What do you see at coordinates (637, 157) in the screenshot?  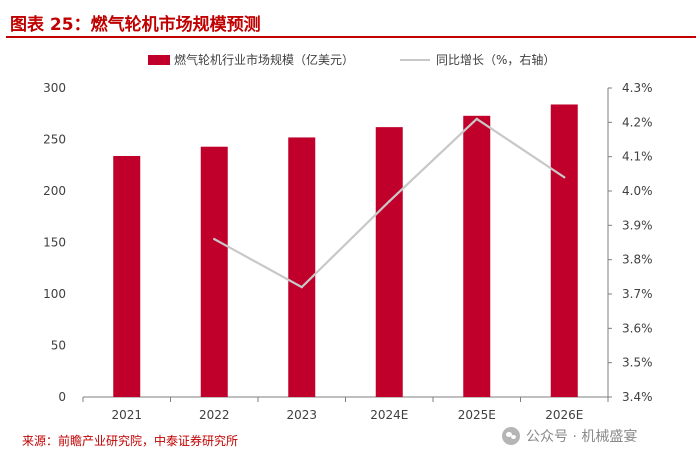 I see `right-tick-label: 4.1%` at bounding box center [637, 157].